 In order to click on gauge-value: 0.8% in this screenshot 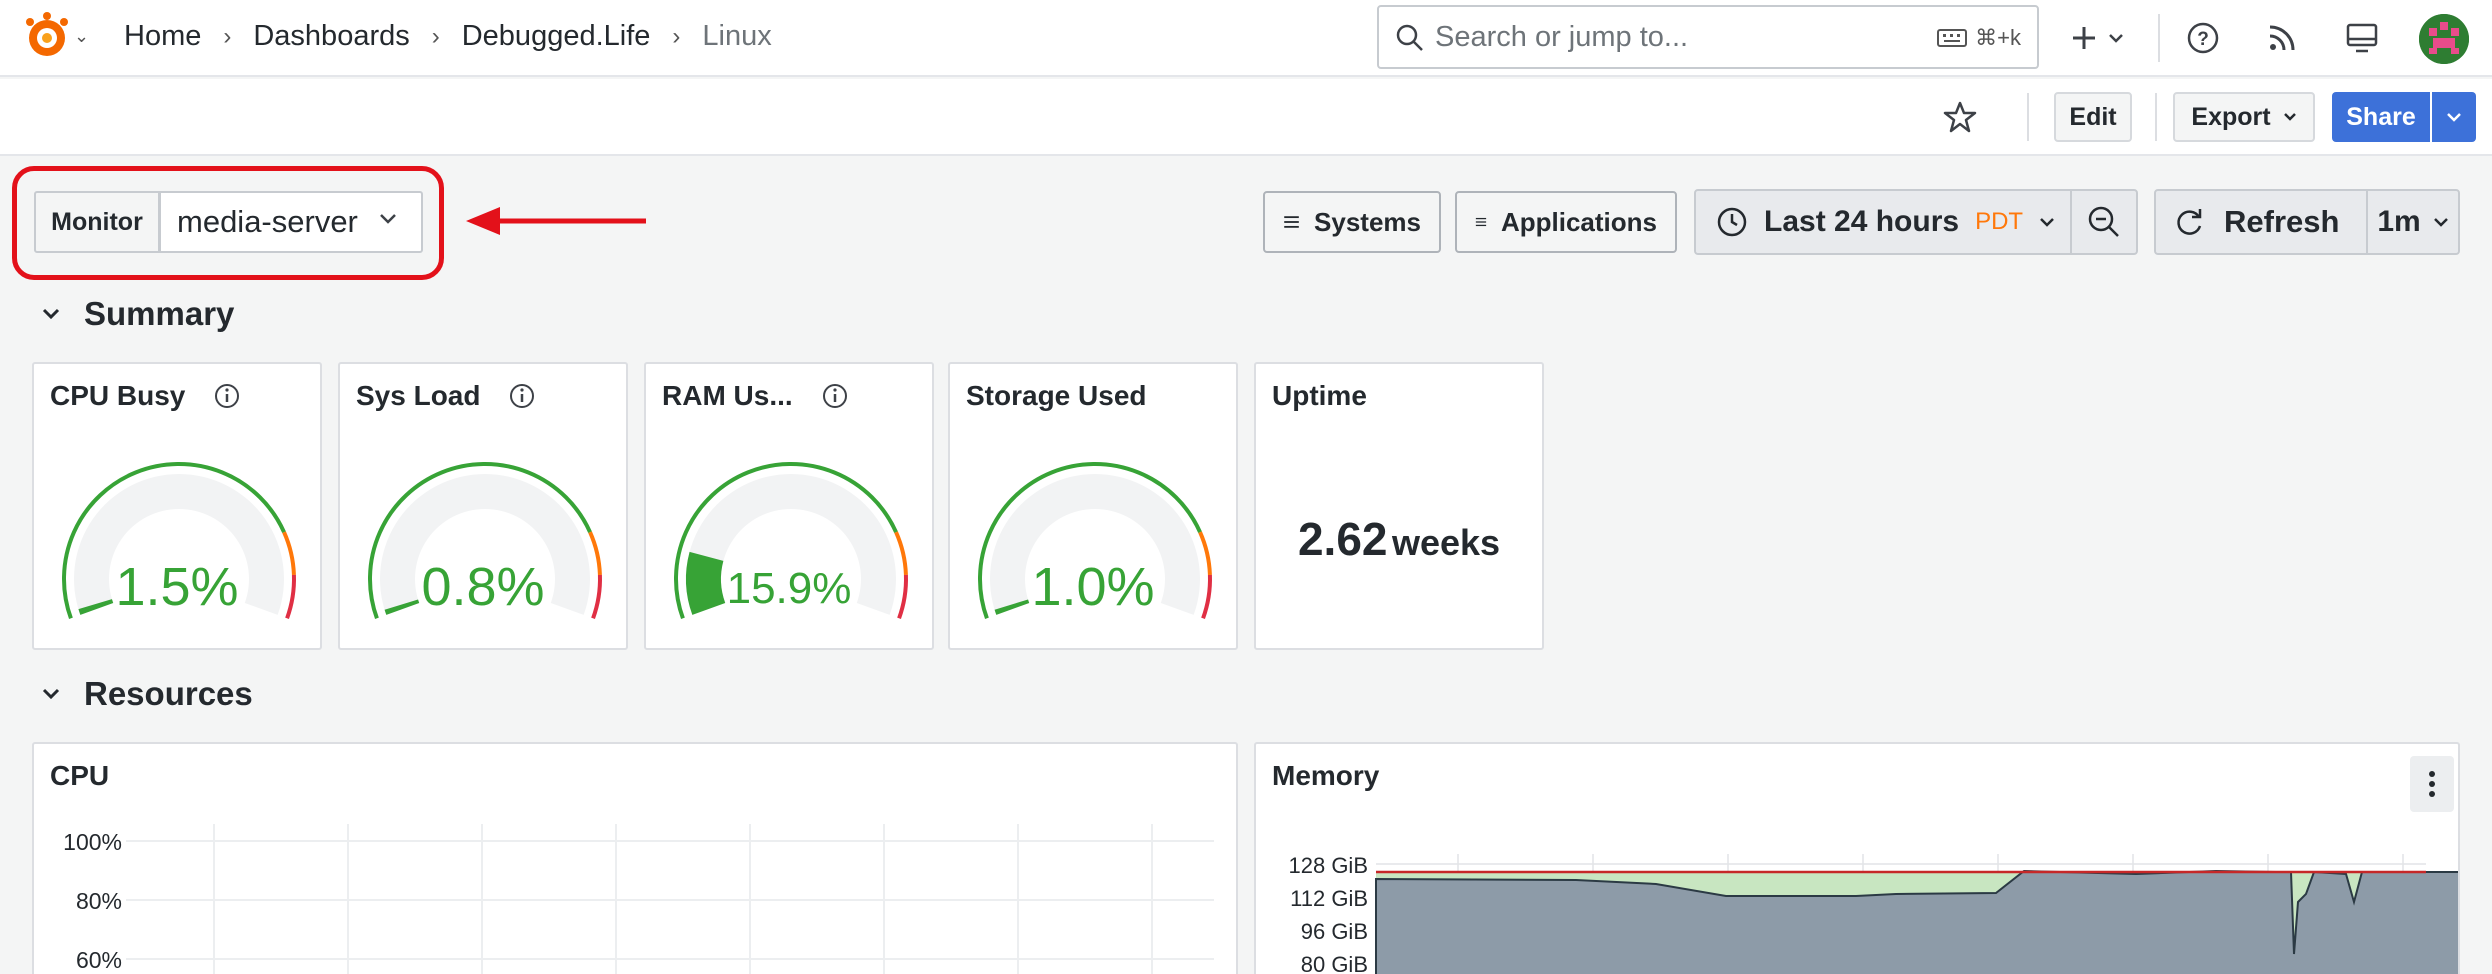, I will do `click(483, 587)`.